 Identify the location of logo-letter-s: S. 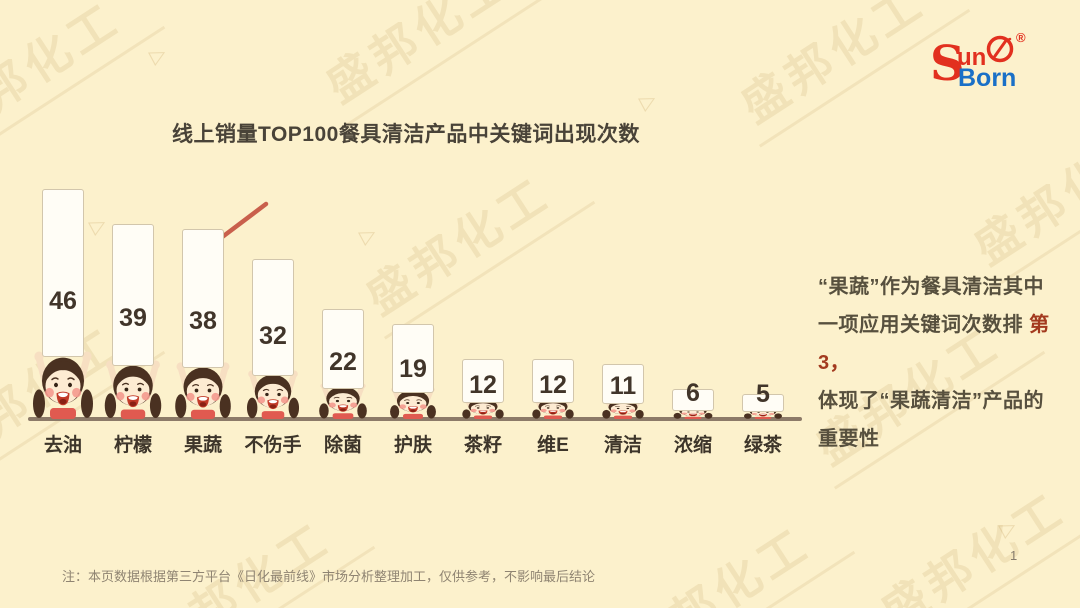
(947, 64).